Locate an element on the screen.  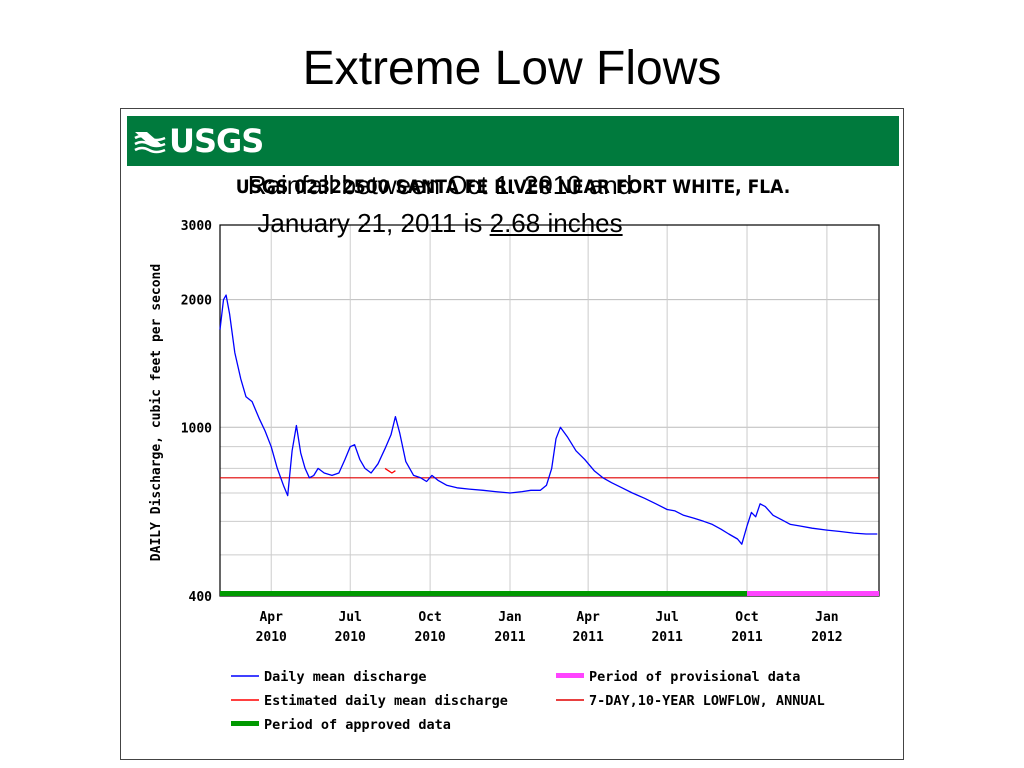
y-tick-label: 1000 is located at coordinates (196, 428).